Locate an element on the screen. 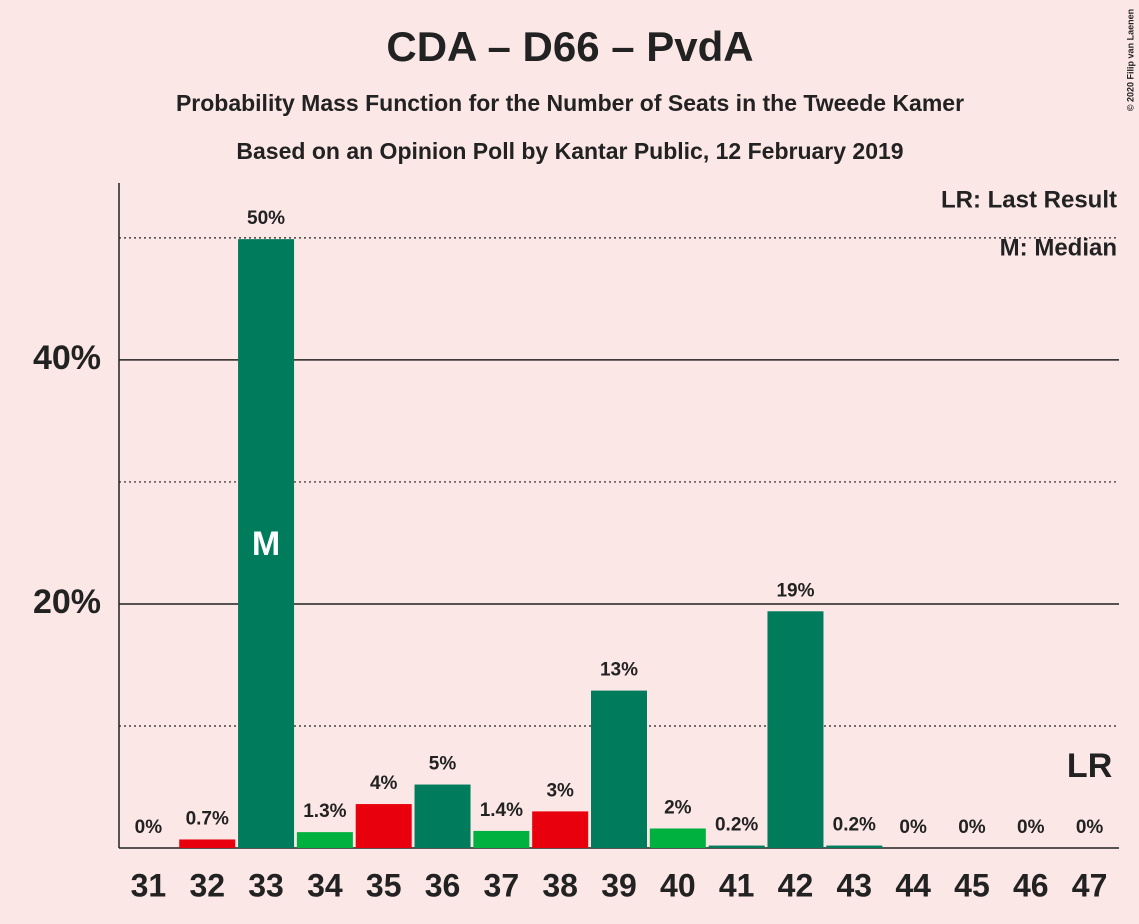  y-tick-label: 20% is located at coordinates (67, 602).